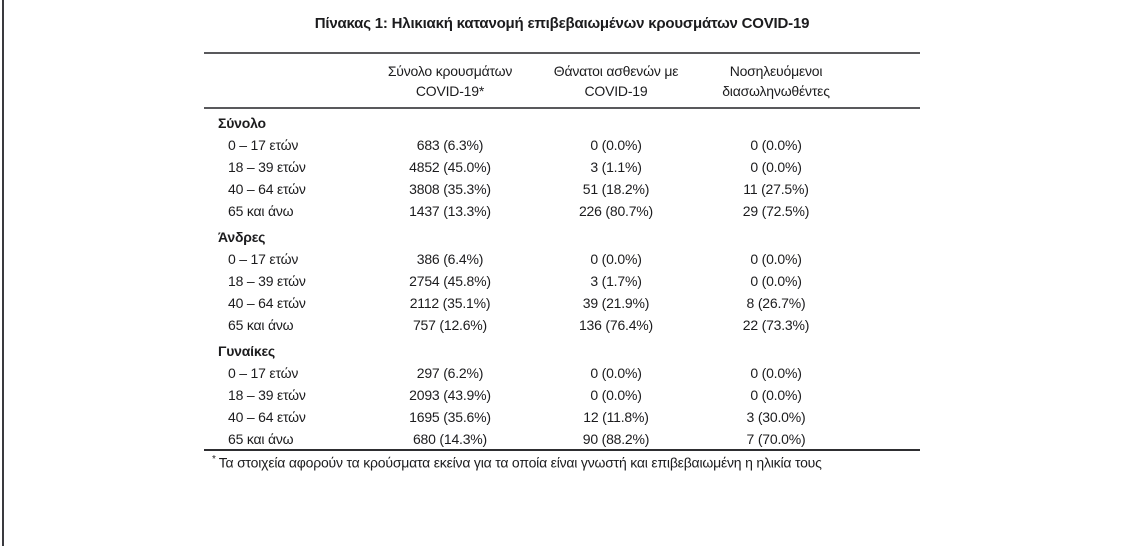 This screenshot has width=1122, height=546. What do you see at coordinates (562, 145) in the screenshot?
I see `table-row: 0 – 17 ετών 683 (6.3%) 0 (0.0%) 0 (0.0%)` at bounding box center [562, 145].